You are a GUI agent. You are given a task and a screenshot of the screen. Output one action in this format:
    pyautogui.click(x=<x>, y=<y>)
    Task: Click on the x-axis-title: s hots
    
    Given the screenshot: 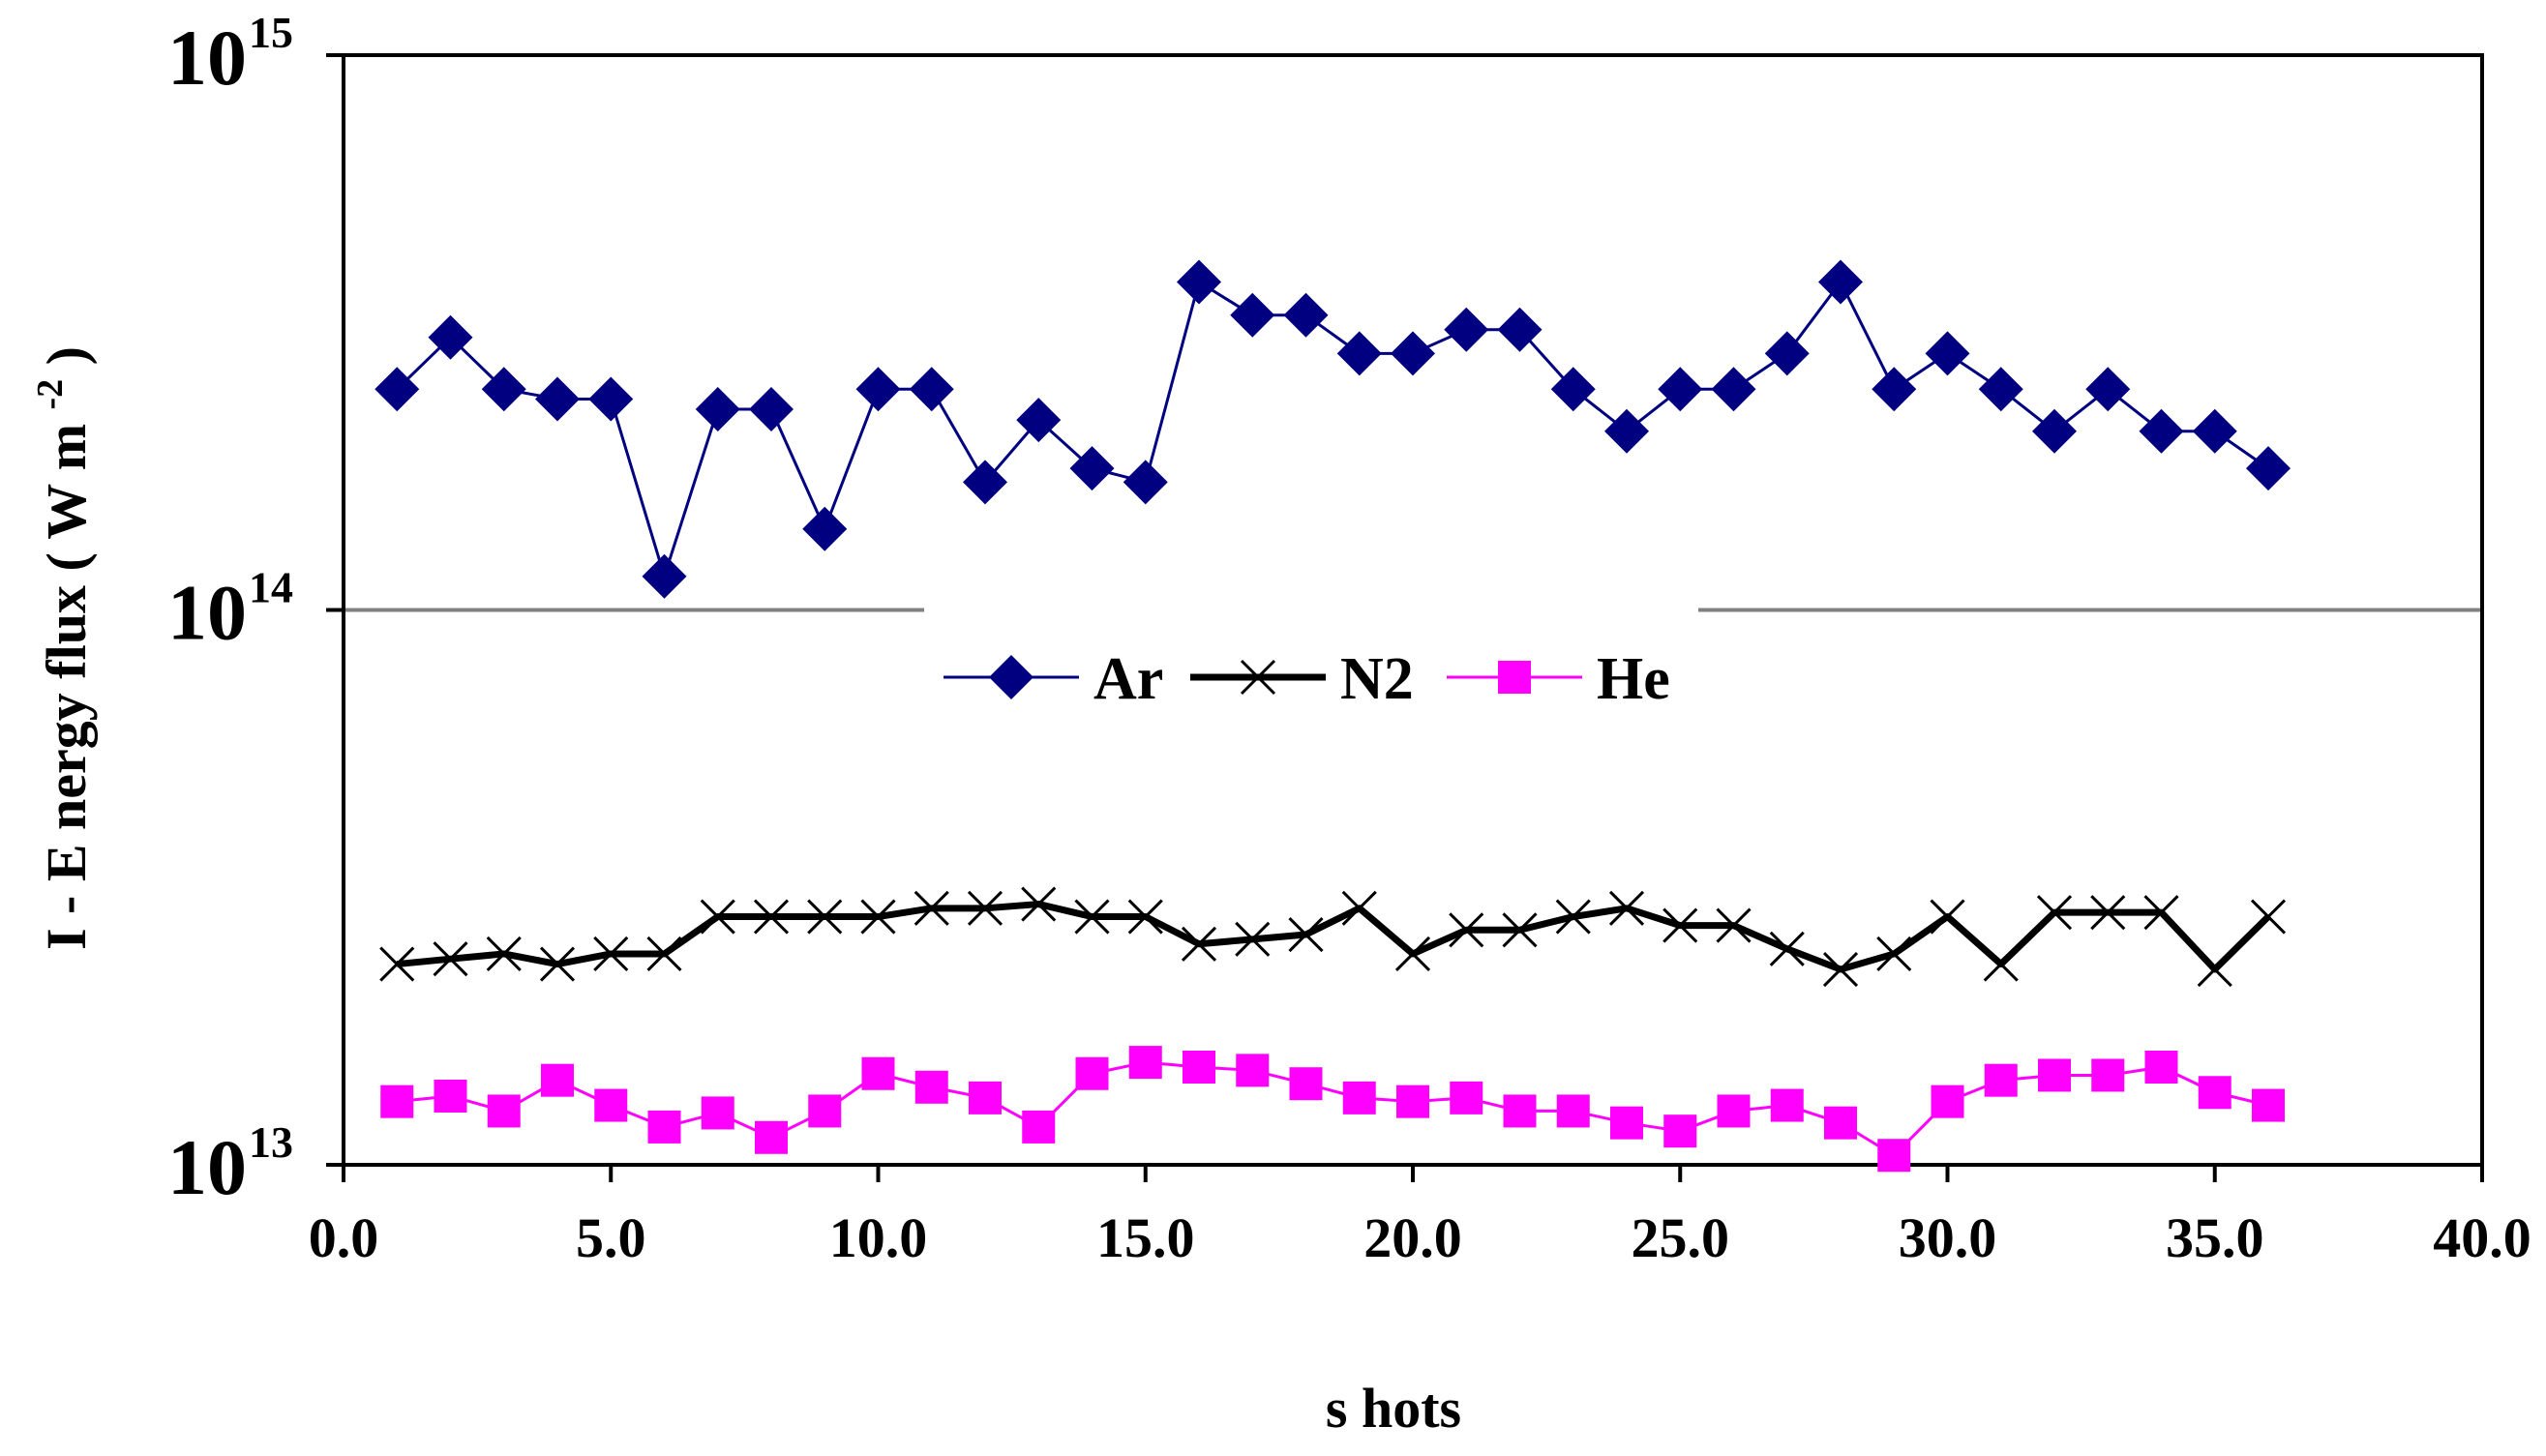 What is the action you would take?
    pyautogui.click(x=1393, y=1408)
    